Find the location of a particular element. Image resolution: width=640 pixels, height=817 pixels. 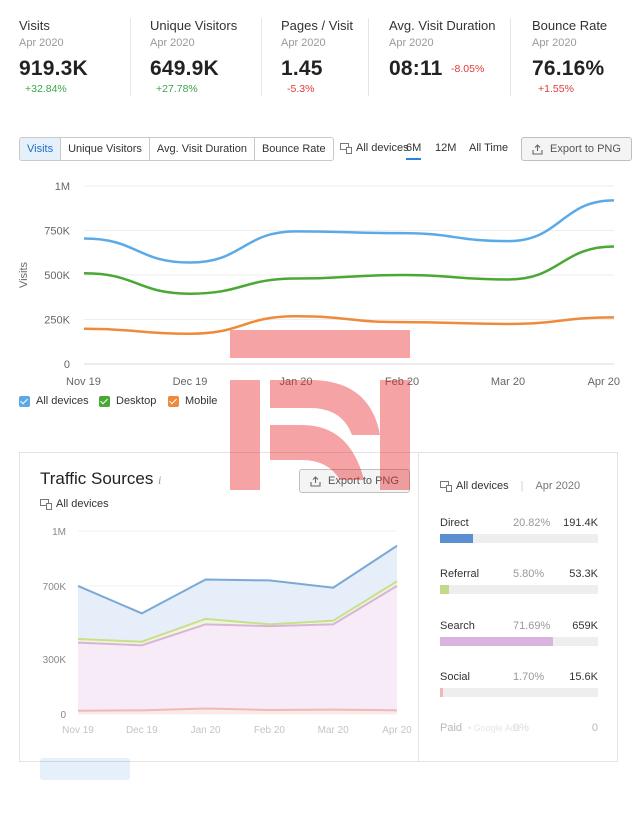

tab-avg-visit-duration: Avg. Visit Duration is located at coordinates (202, 149).